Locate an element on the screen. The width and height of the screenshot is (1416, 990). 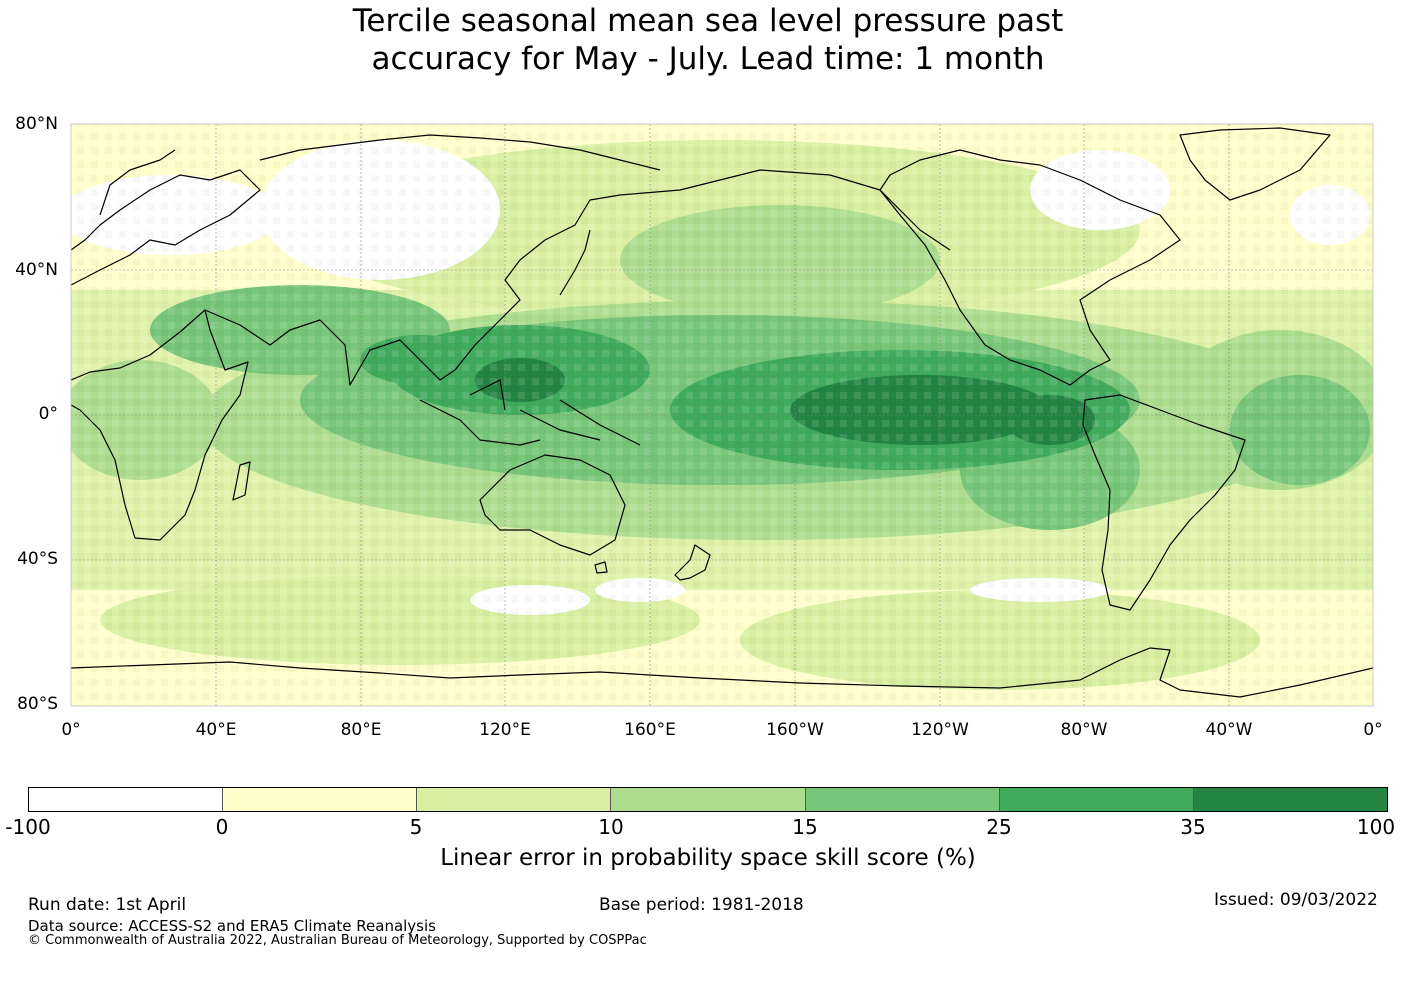
coast-north-america is located at coordinates (1030, 267).